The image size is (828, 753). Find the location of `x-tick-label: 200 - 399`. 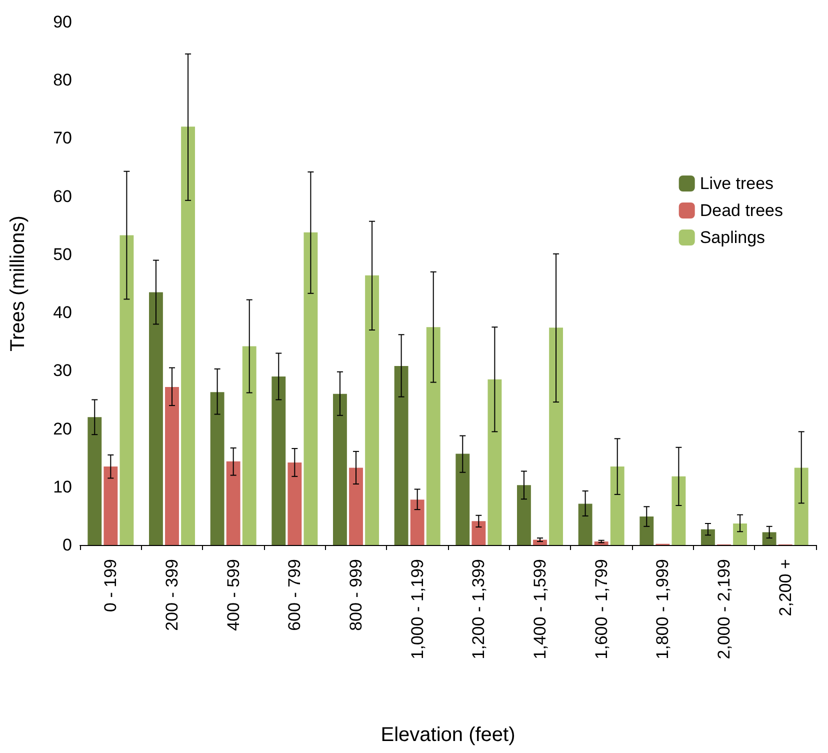

x-tick-label: 200 - 399 is located at coordinates (172, 595).